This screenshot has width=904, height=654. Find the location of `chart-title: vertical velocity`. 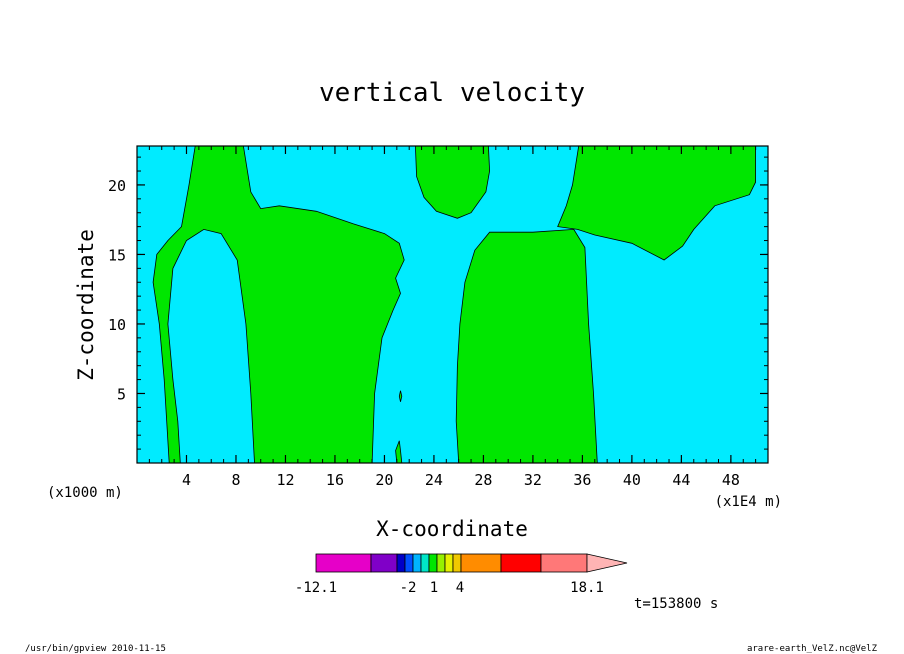

chart-title: vertical velocity is located at coordinates (452, 93).